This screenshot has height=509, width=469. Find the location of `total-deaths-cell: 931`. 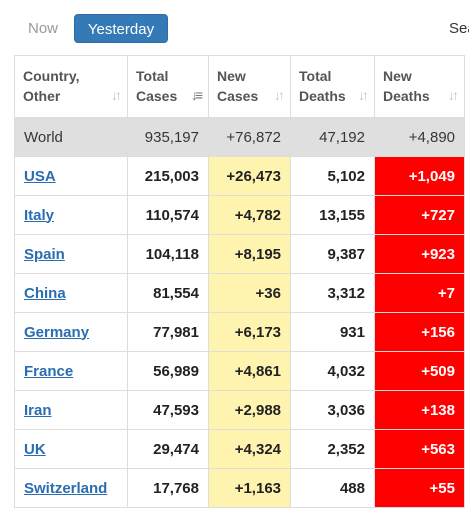

total-deaths-cell: 931 is located at coordinates (332, 332).